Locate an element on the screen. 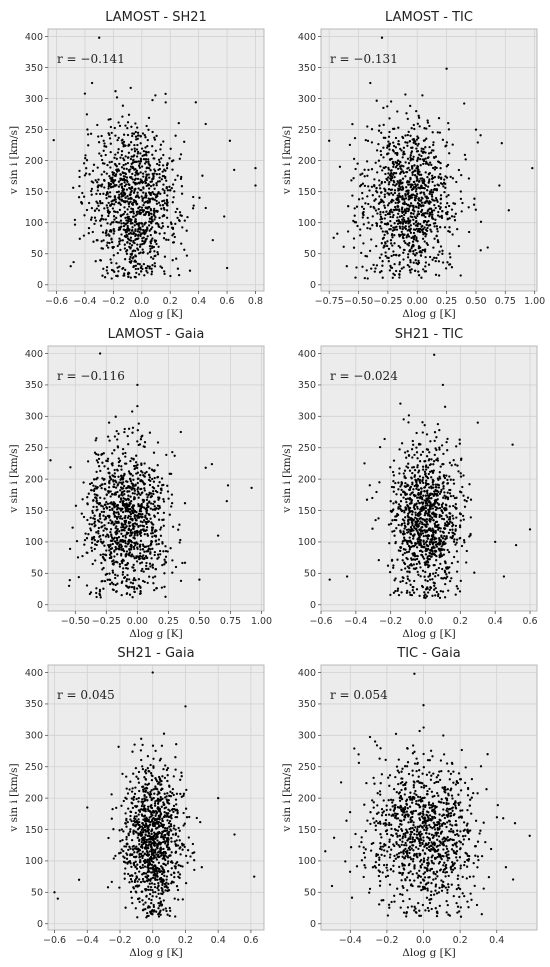  y-tick-label: 200 is located at coordinates (307, 161).